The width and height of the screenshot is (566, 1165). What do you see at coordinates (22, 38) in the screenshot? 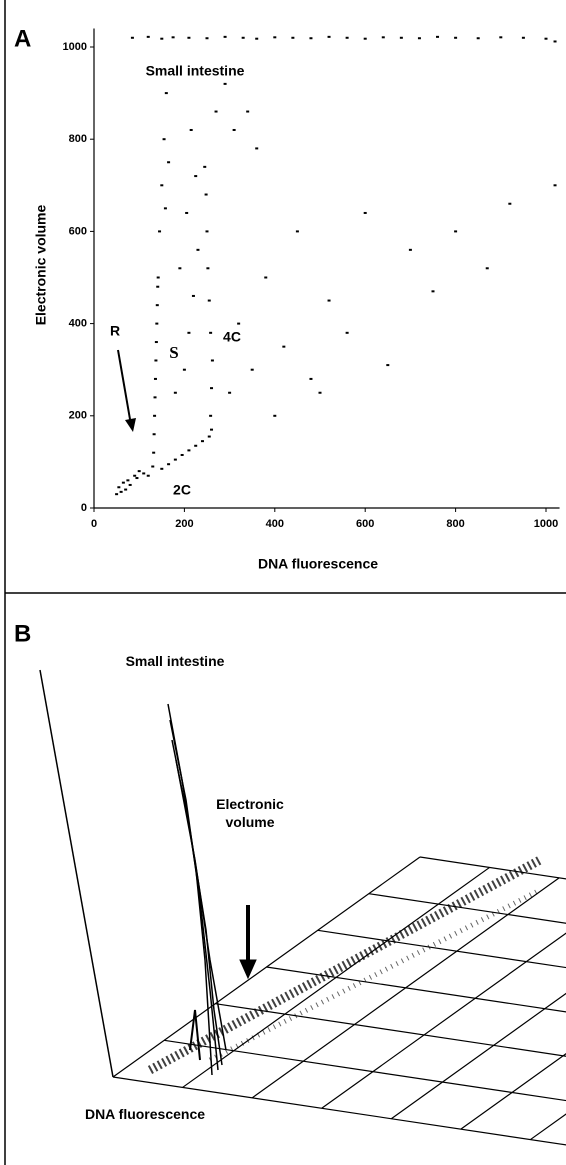
I see `panel-label: A` at bounding box center [22, 38].